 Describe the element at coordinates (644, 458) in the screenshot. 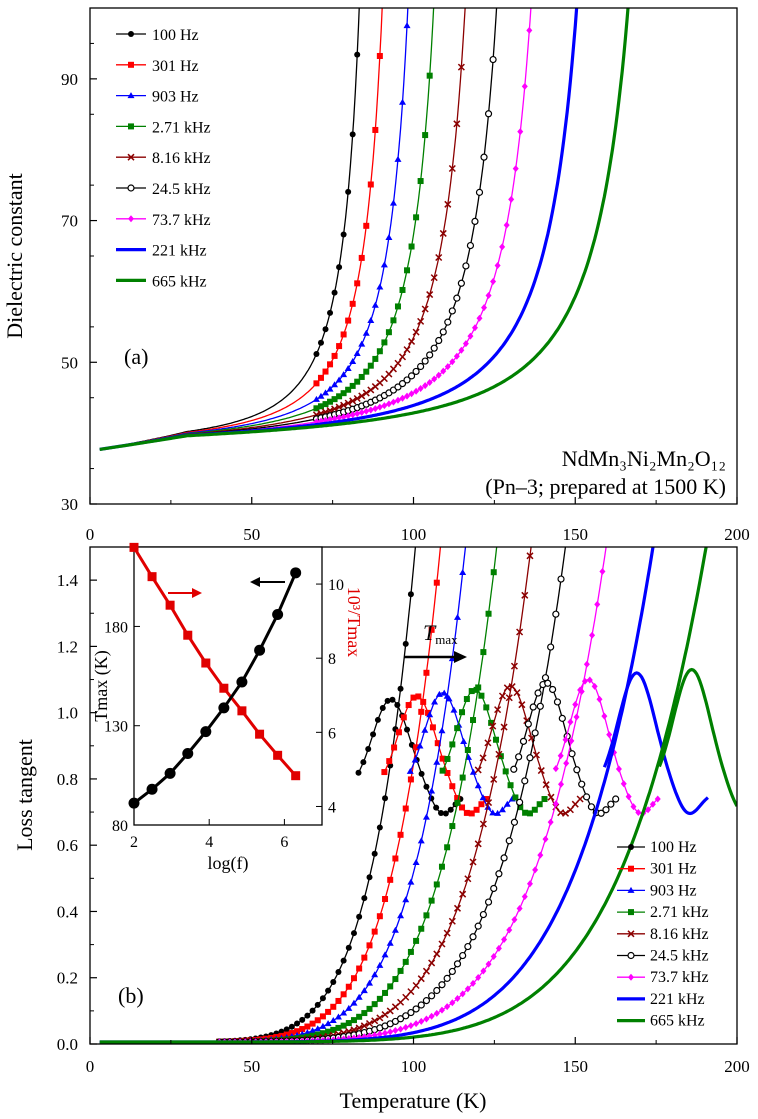

I see `a-sample-formula: NdMn₃Ni₂Mn₂O₁₂` at that location.